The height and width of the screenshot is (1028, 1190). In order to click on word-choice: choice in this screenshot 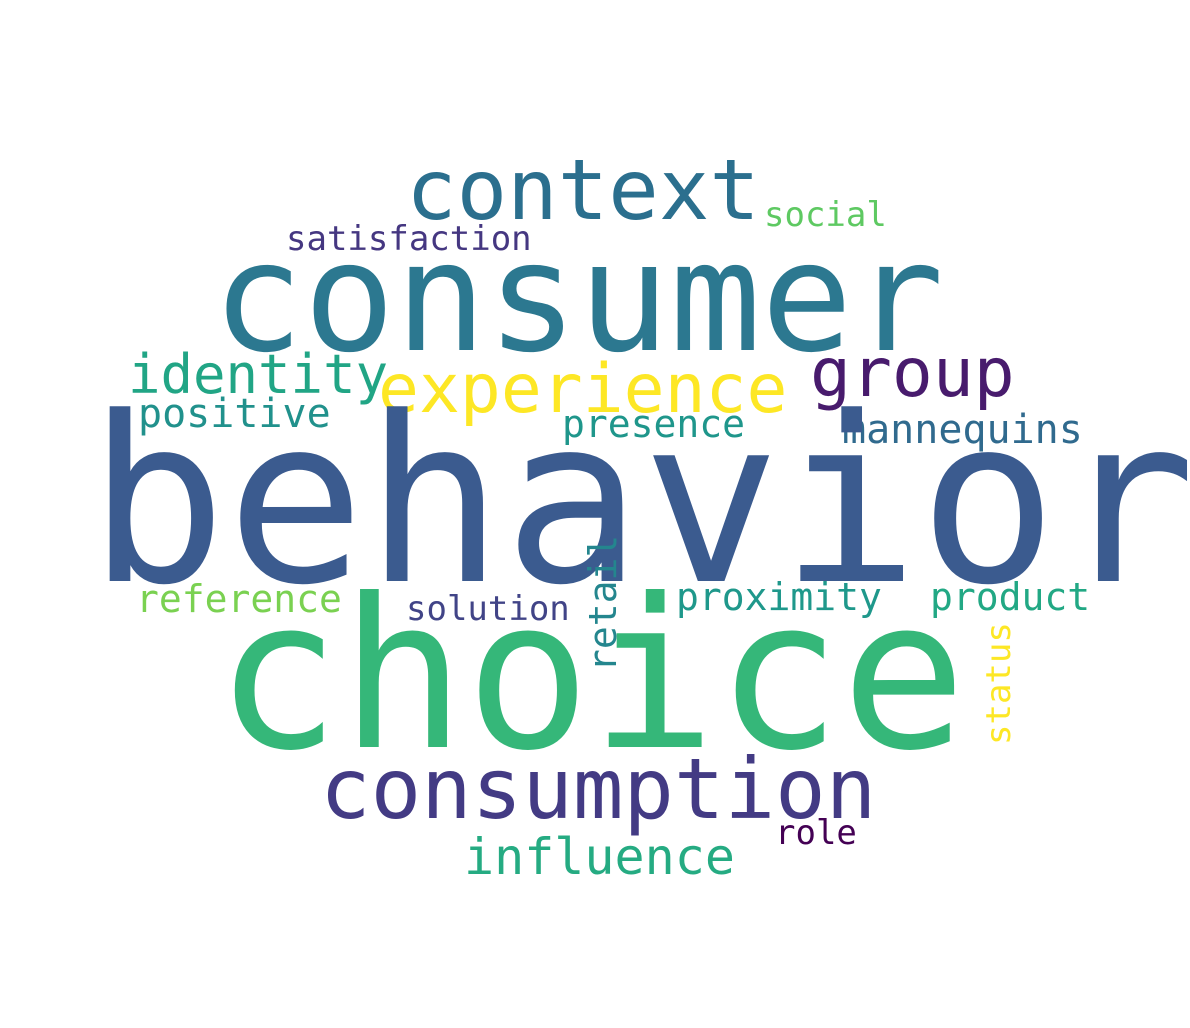, I will do `click(591, 676)`.